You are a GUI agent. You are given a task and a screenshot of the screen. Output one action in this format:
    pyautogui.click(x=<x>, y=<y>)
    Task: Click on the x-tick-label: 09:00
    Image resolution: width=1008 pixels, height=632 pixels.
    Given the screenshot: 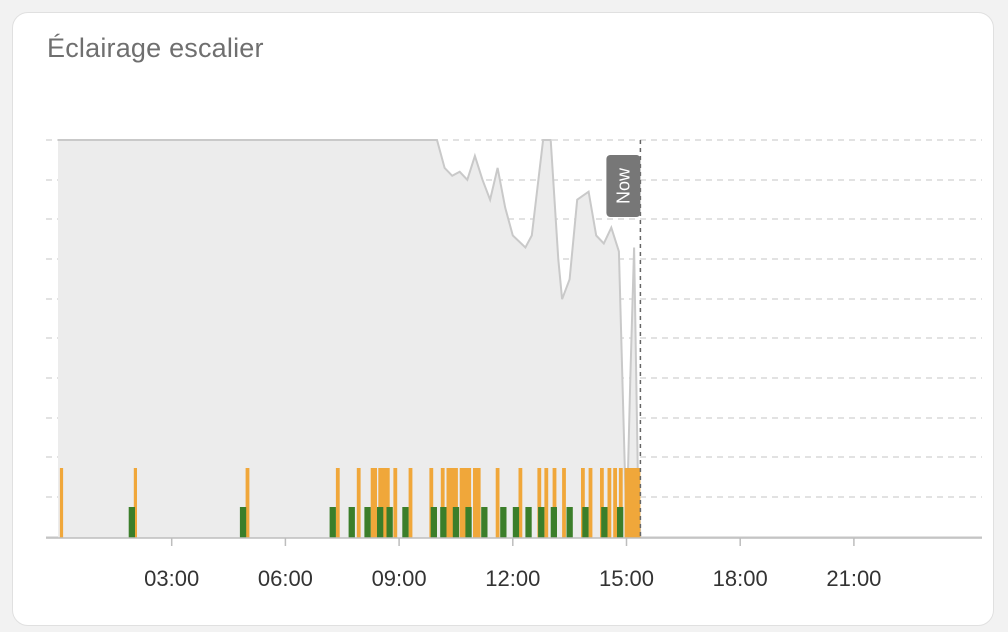 What is the action you would take?
    pyautogui.click(x=399, y=578)
    